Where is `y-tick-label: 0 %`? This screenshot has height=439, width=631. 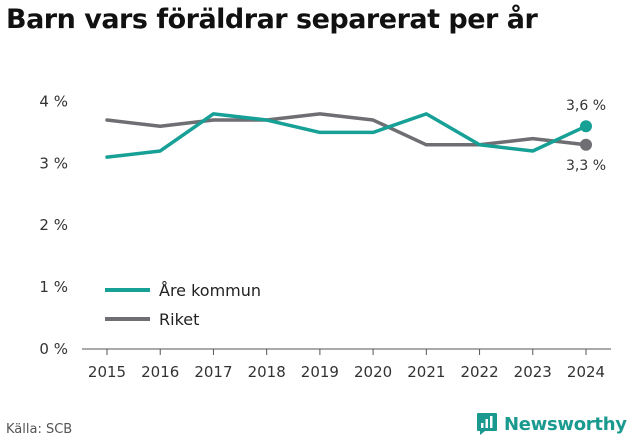 y-tick-label: 0 % is located at coordinates (53, 349).